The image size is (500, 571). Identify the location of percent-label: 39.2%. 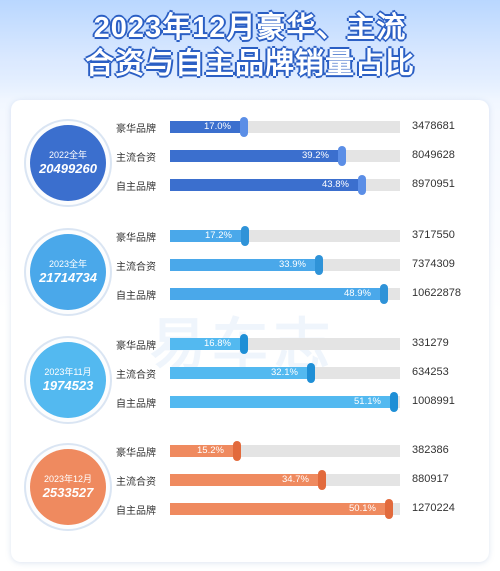
(315, 155).